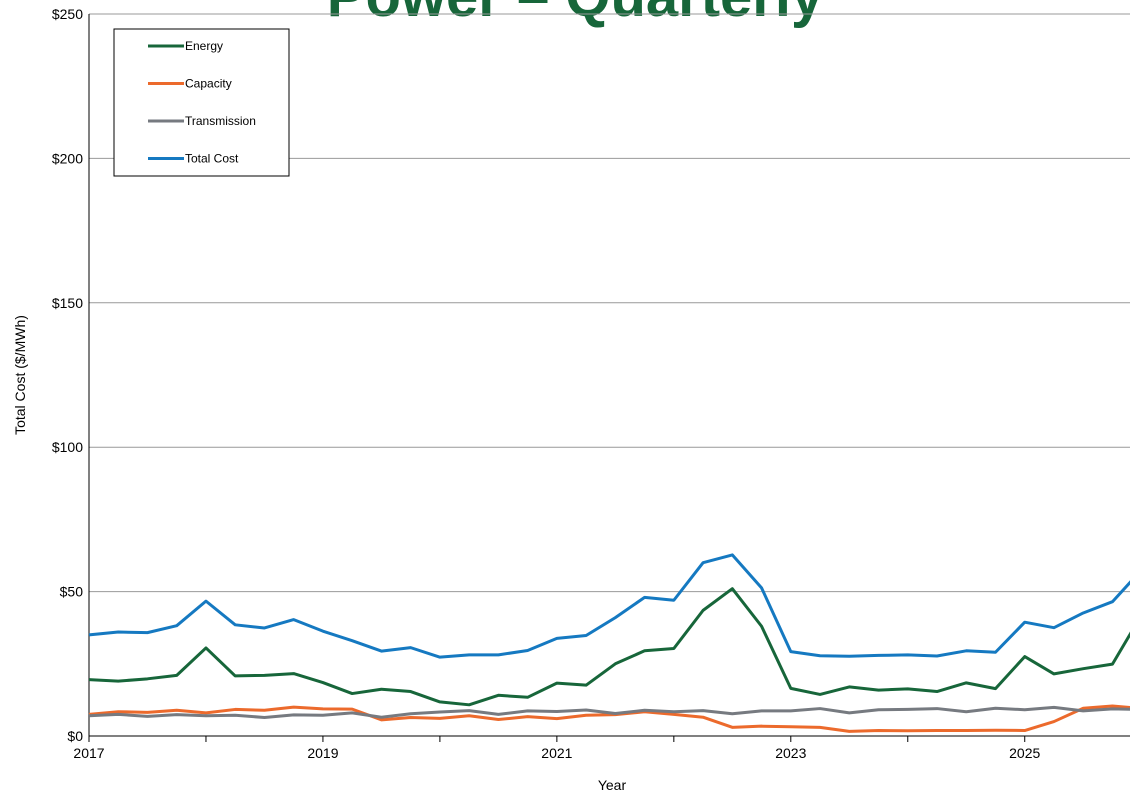 The image size is (1130, 796). What do you see at coordinates (612, 785) in the screenshot?
I see `x-axis-label: Year` at bounding box center [612, 785].